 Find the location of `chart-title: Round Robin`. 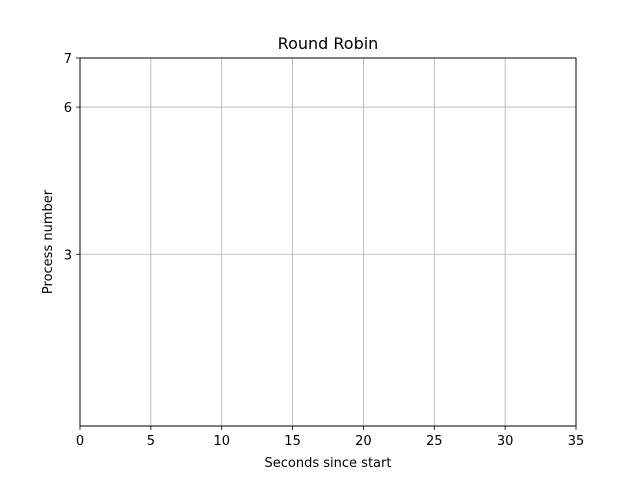

chart-title: Round Robin is located at coordinates (328, 43).